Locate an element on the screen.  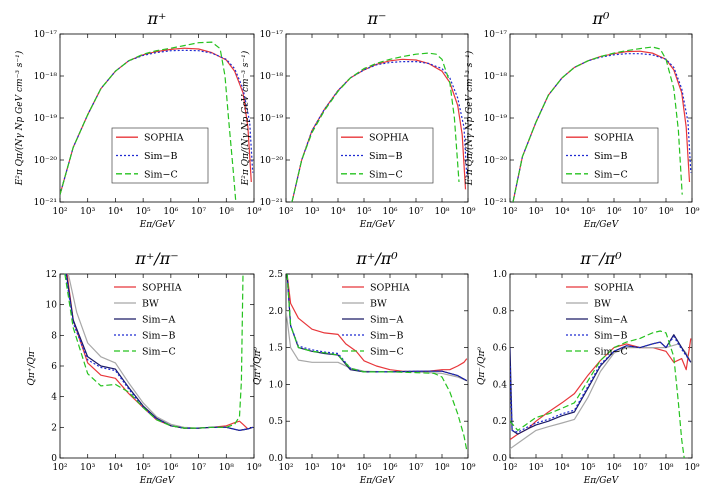
y-tick-label: 4 is located at coordinates (54, 398).